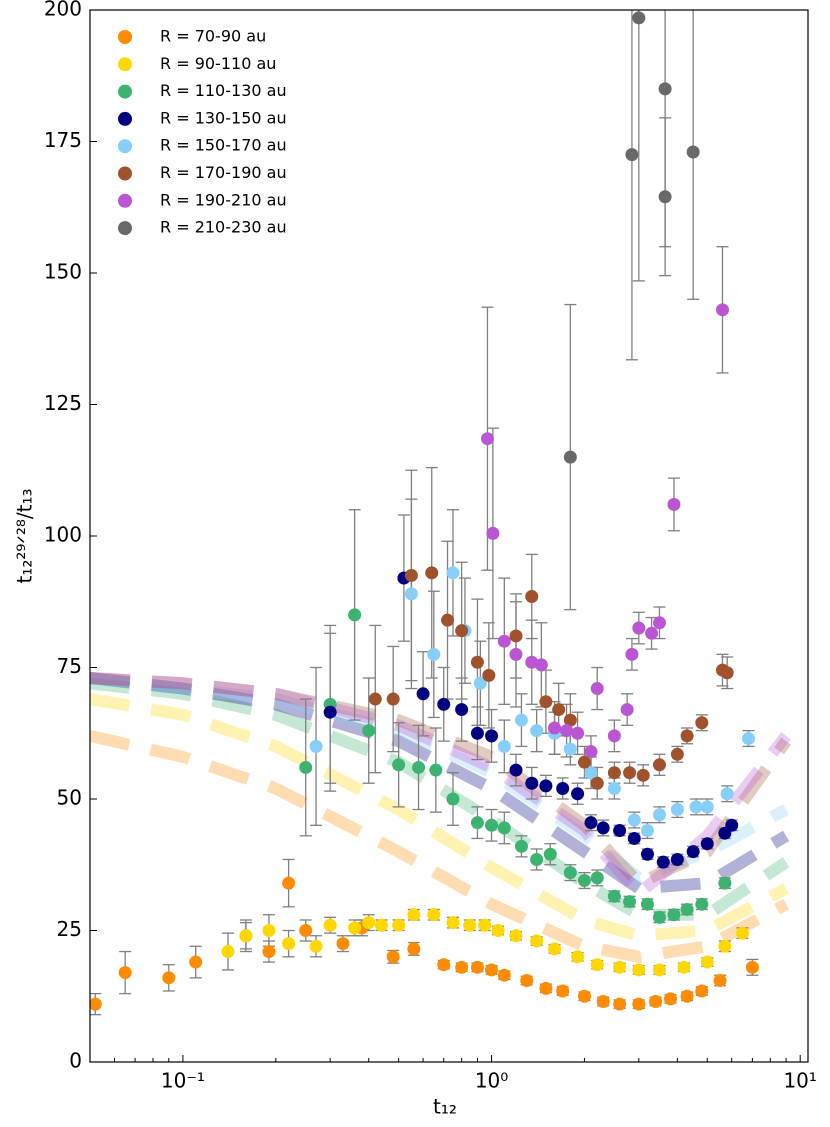 This screenshot has height=1127, width=830. What do you see at coordinates (223, 90) in the screenshot?
I see `legend-label: R = 110-130 au` at bounding box center [223, 90].